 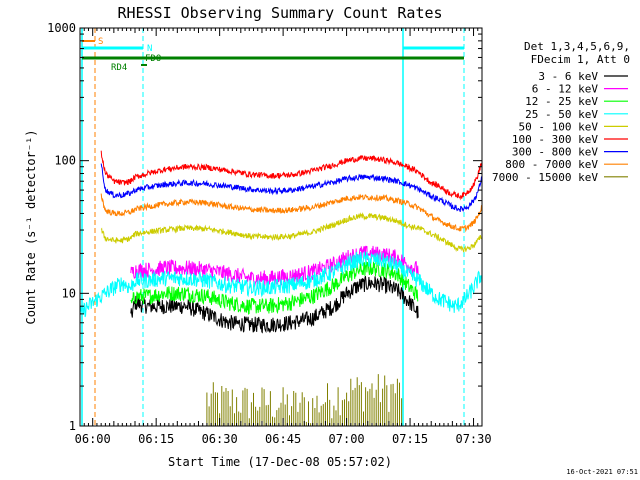 I want to click on y-axis-label: Count Rate (s⁻¹ detector⁻¹), so click(x=31, y=226).